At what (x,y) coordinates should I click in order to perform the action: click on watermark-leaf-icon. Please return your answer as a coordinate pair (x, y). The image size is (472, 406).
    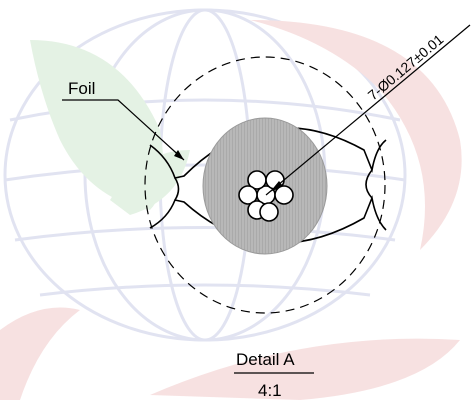
    Looking at the image, I should click on (97, 125).